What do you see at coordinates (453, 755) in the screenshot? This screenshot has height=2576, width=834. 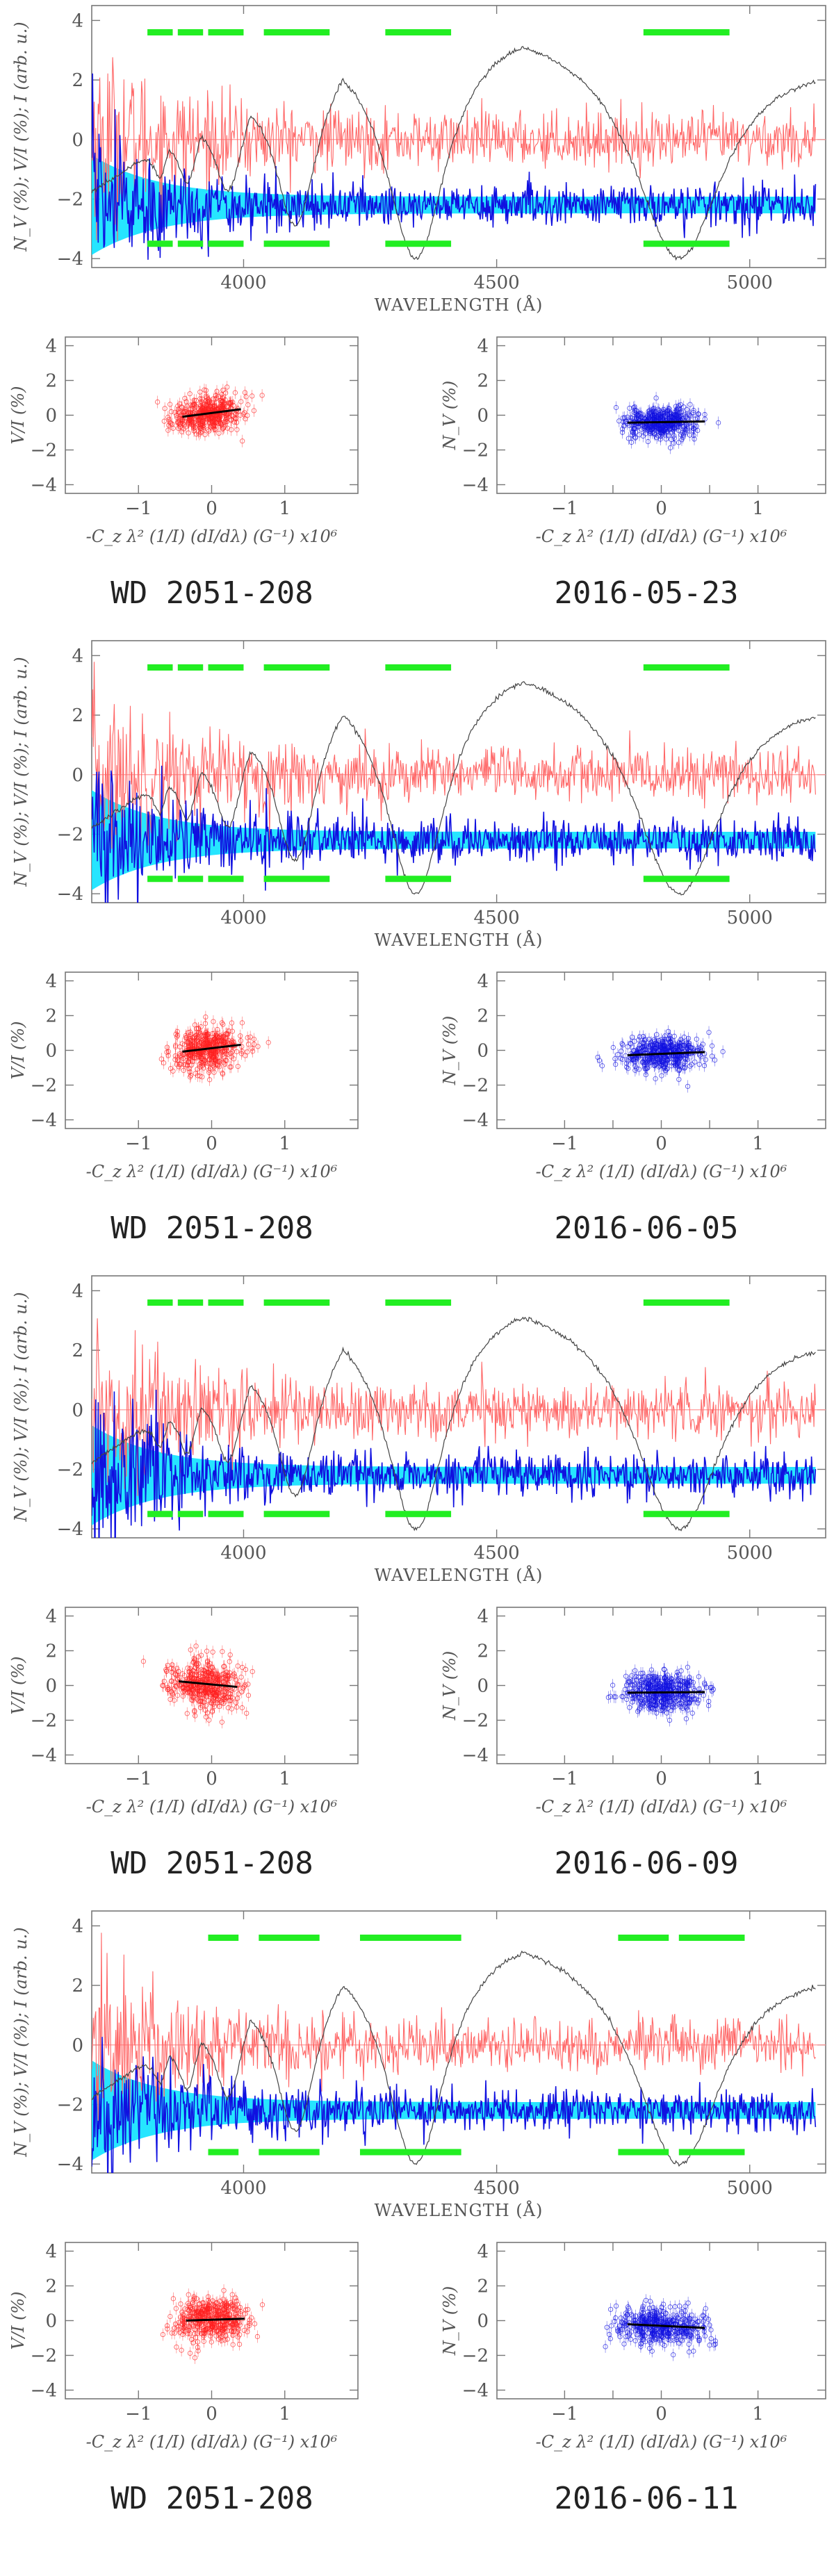 I see `v-over-i-series` at bounding box center [453, 755].